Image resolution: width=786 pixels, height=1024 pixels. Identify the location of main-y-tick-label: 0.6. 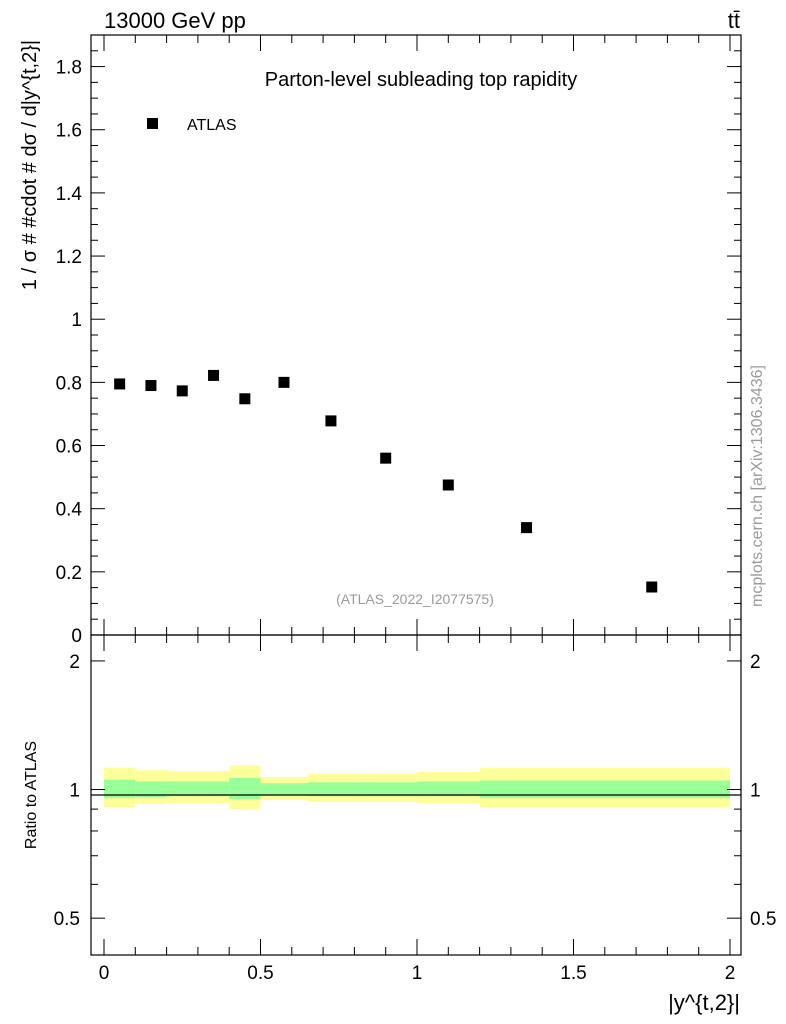
(69, 447).